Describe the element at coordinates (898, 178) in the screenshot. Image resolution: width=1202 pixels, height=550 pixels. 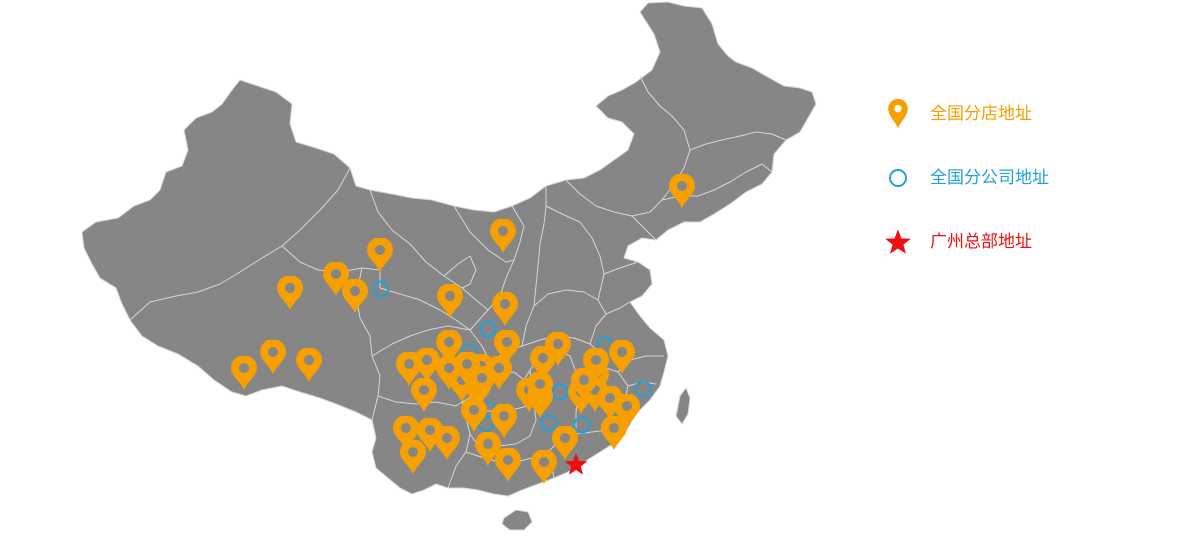
I see `circle-outline-icon` at that location.